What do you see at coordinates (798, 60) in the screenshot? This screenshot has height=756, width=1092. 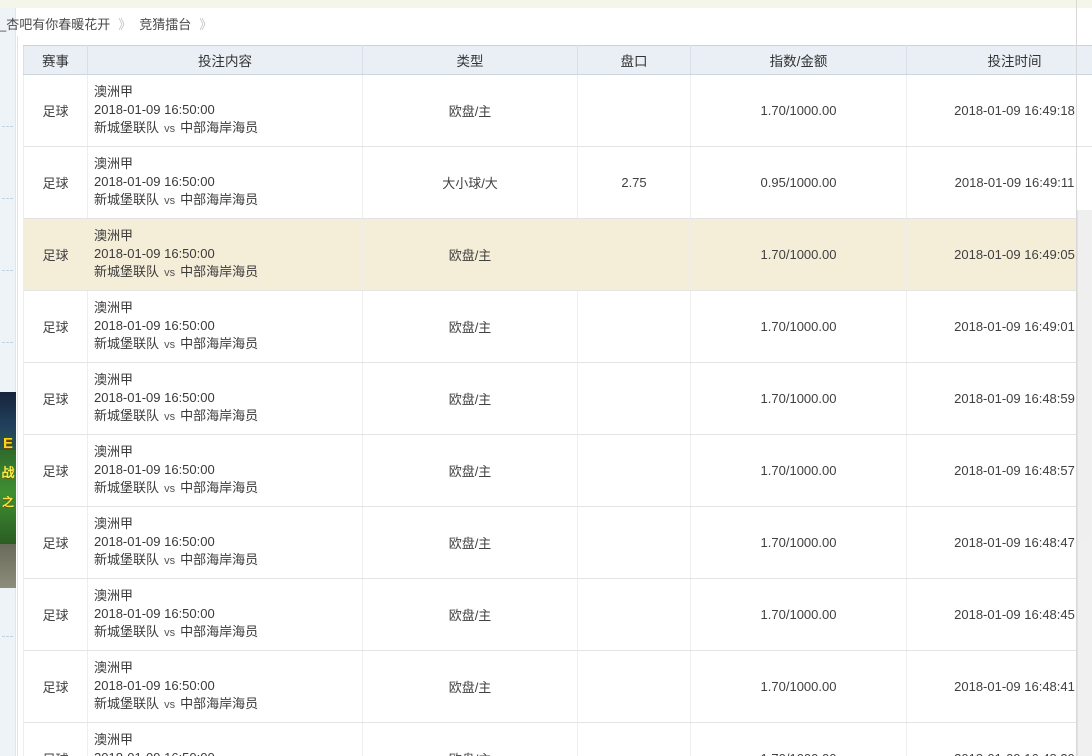 I see `column-header-odds: 指数/金额` at bounding box center [798, 60].